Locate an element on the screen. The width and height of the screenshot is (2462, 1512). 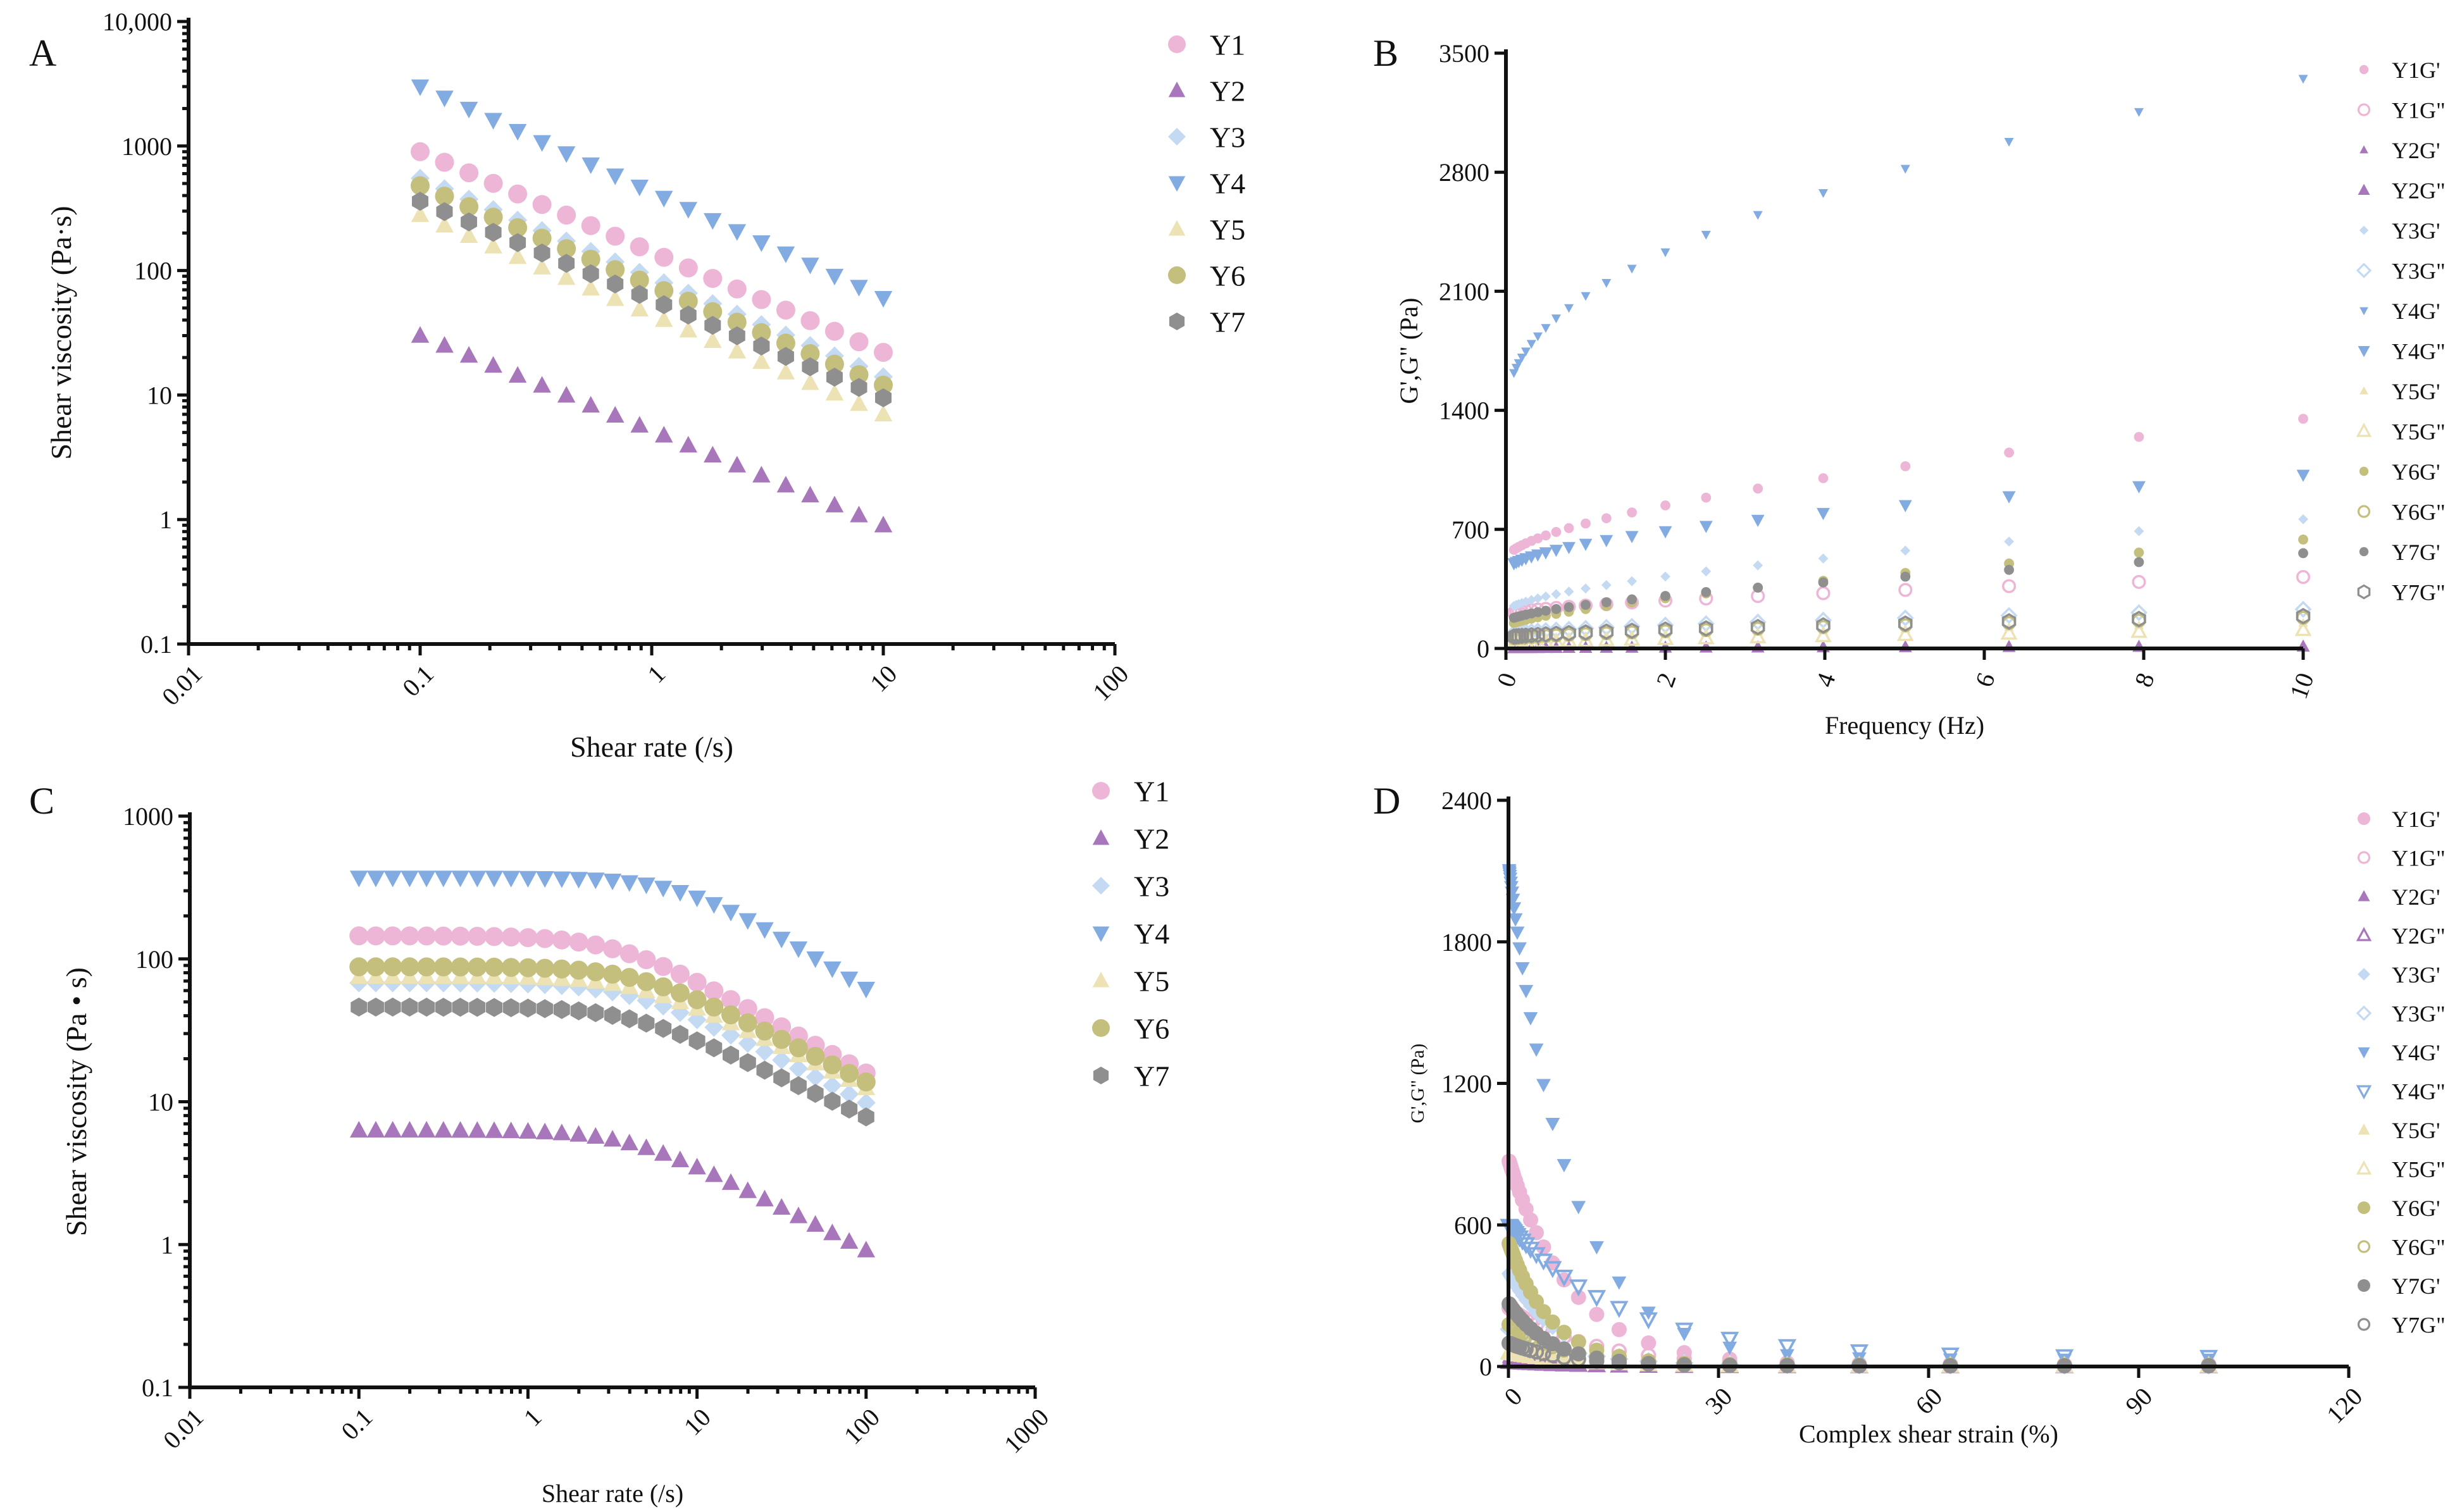
legend-item: Y5G' is located at coordinates (2399, 1130).